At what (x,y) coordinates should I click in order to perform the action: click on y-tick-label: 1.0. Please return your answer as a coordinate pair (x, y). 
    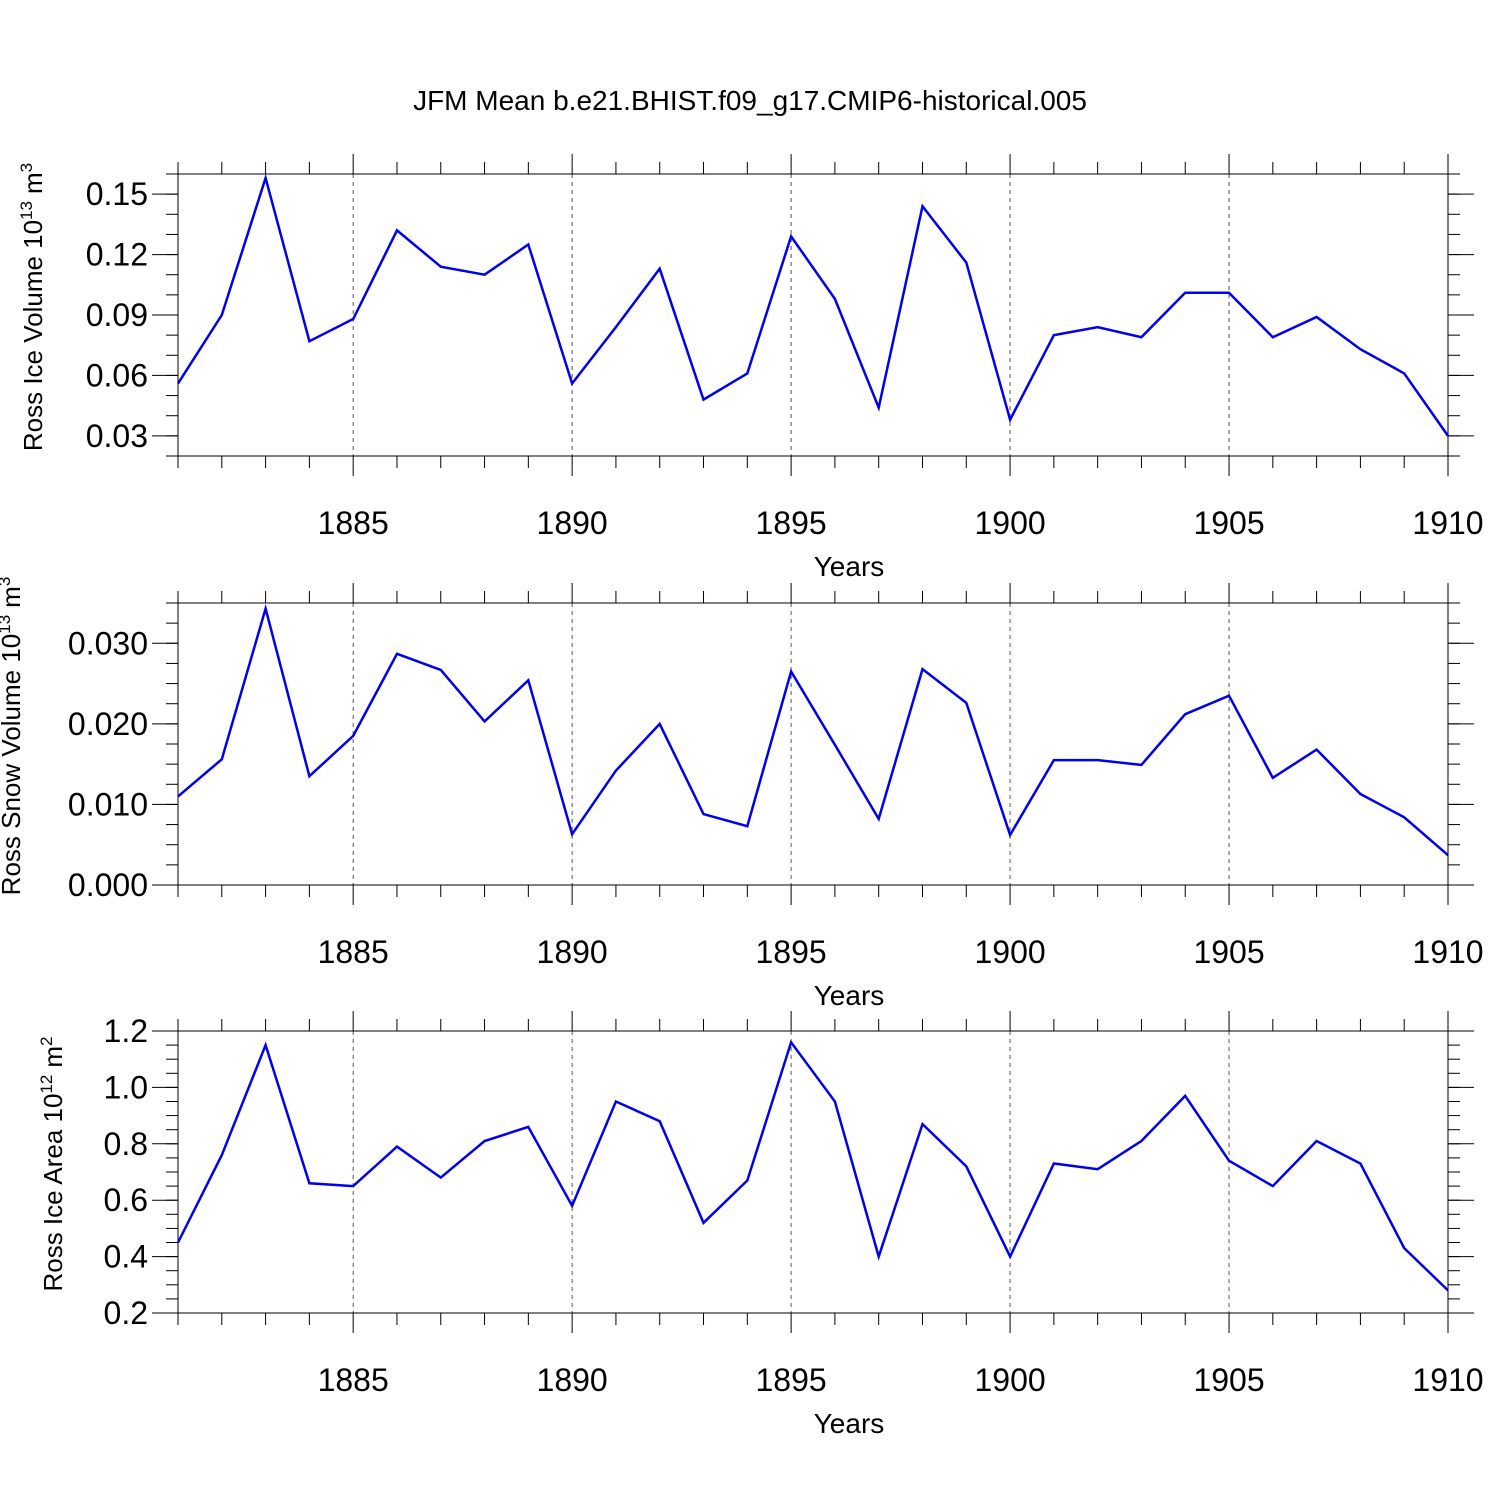
    Looking at the image, I should click on (126, 1087).